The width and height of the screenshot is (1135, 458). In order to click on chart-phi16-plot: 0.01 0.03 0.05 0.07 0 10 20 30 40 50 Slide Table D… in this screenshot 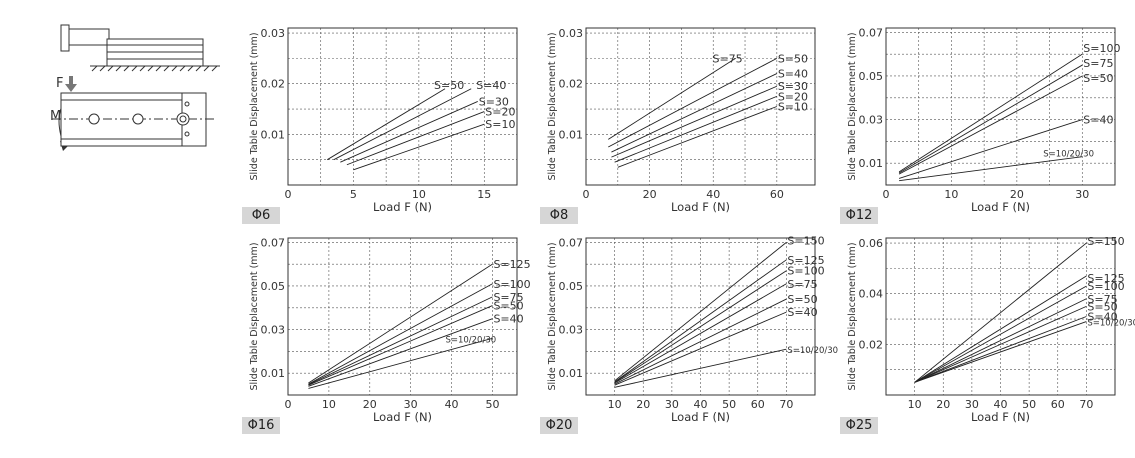, I will do `click(390, 330)`.